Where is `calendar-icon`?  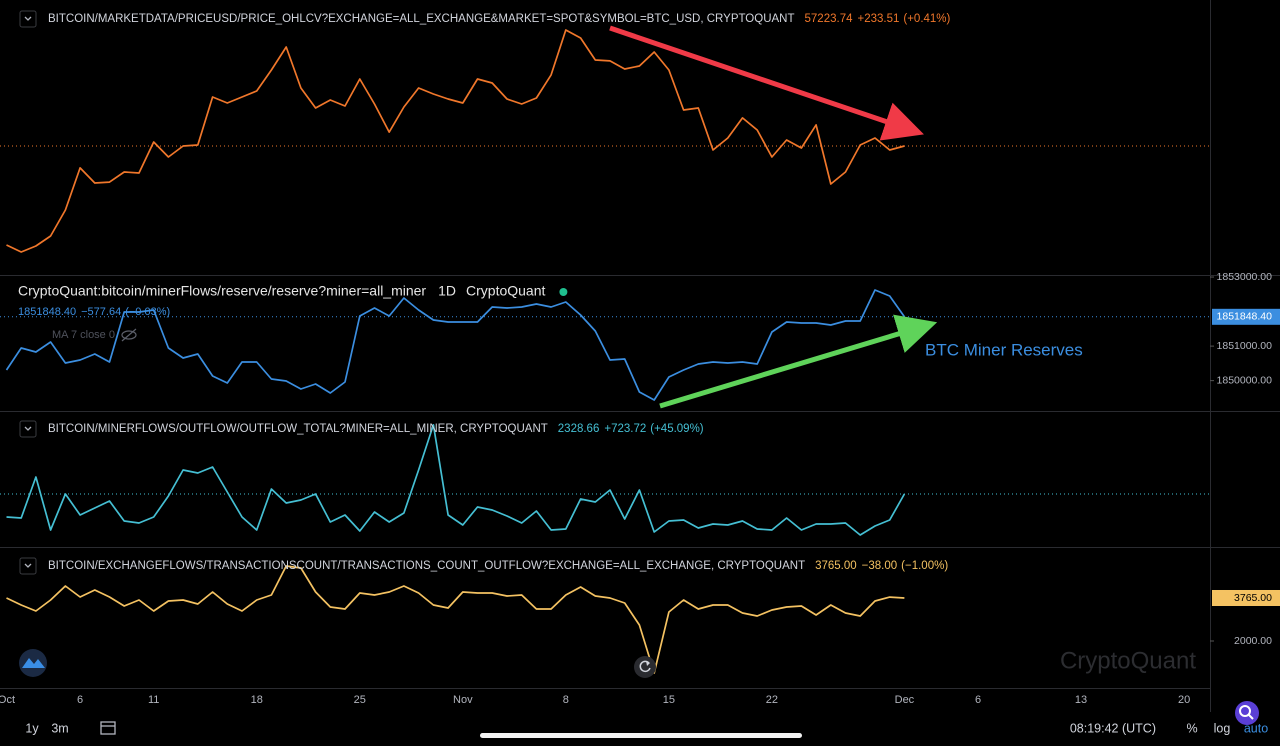
calendar-icon is located at coordinates (108, 728).